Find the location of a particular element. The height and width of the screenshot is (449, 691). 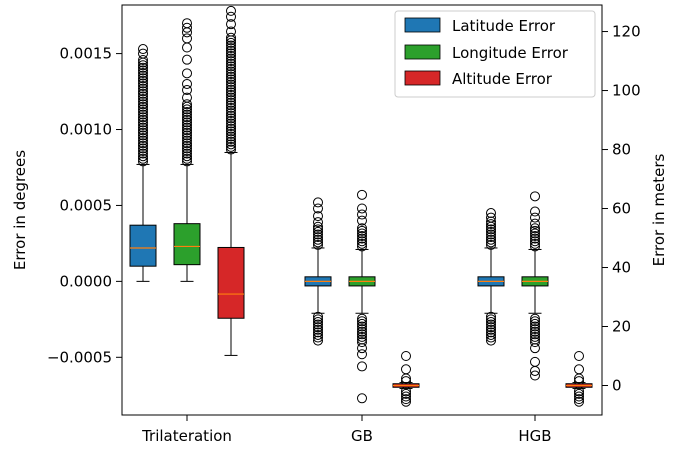

legend-swatch-latitude is located at coordinates (422, 25).